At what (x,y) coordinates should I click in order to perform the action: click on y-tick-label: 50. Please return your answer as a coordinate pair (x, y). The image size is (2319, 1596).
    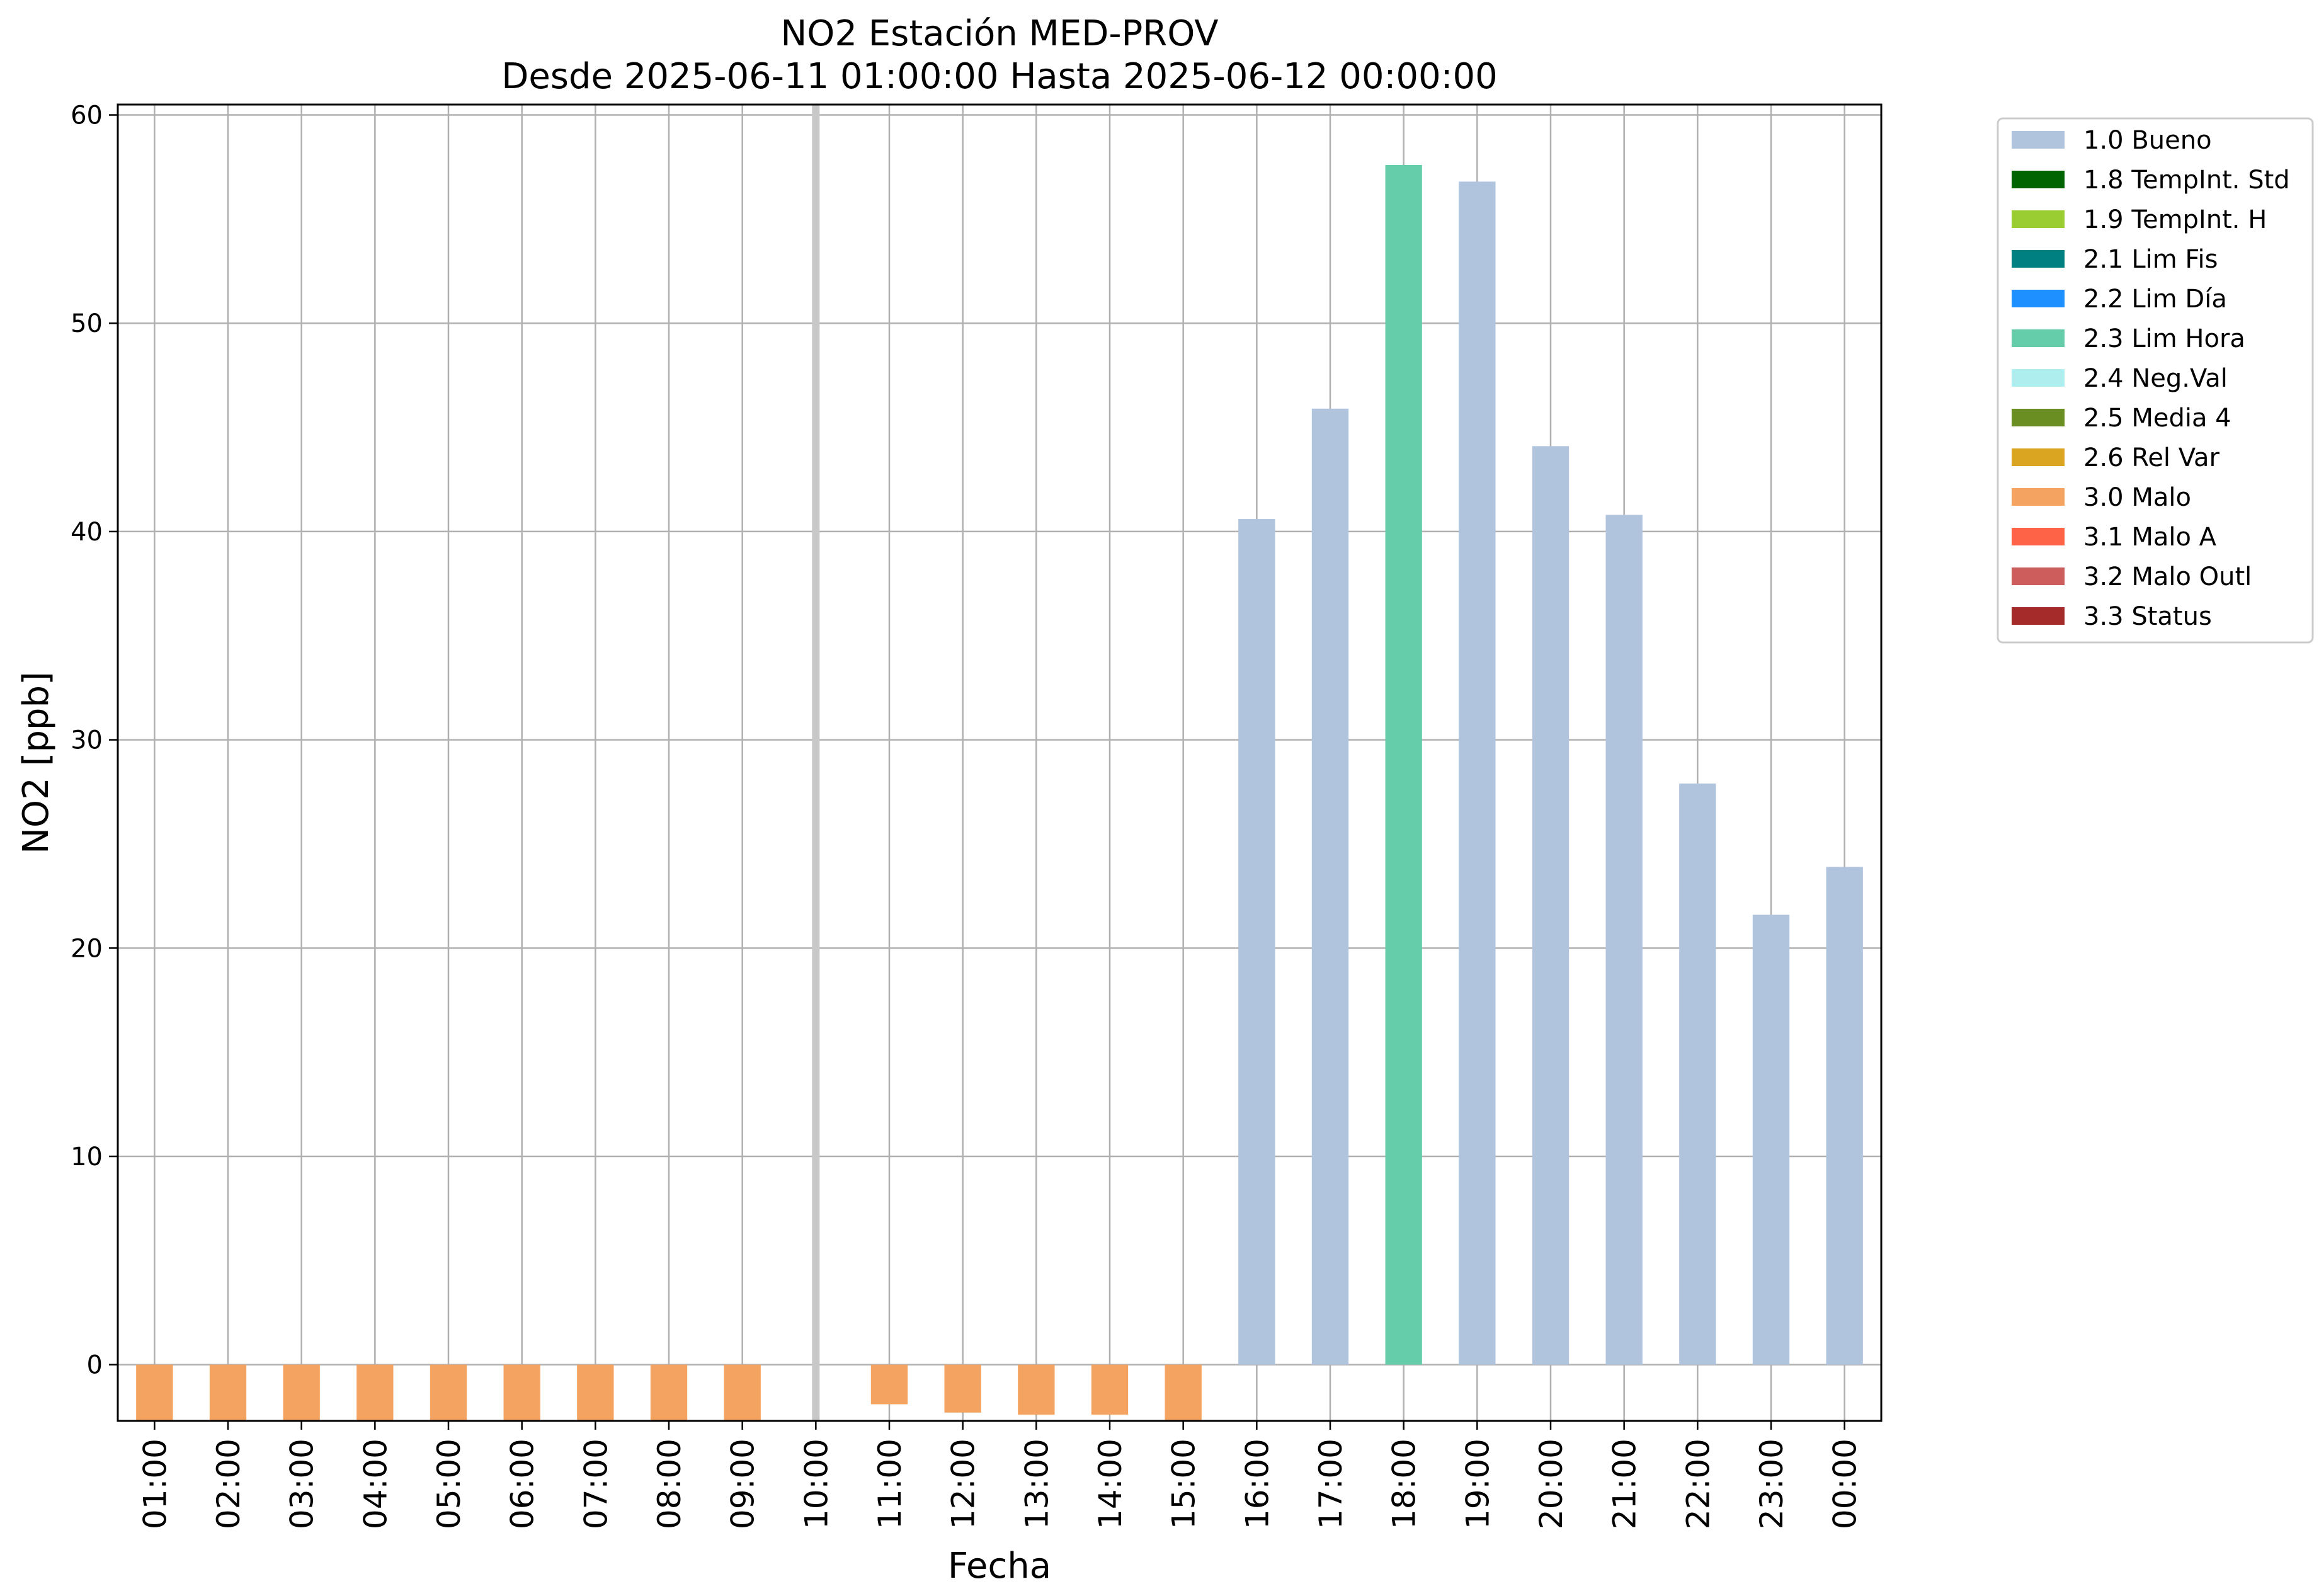
    Looking at the image, I should click on (87, 323).